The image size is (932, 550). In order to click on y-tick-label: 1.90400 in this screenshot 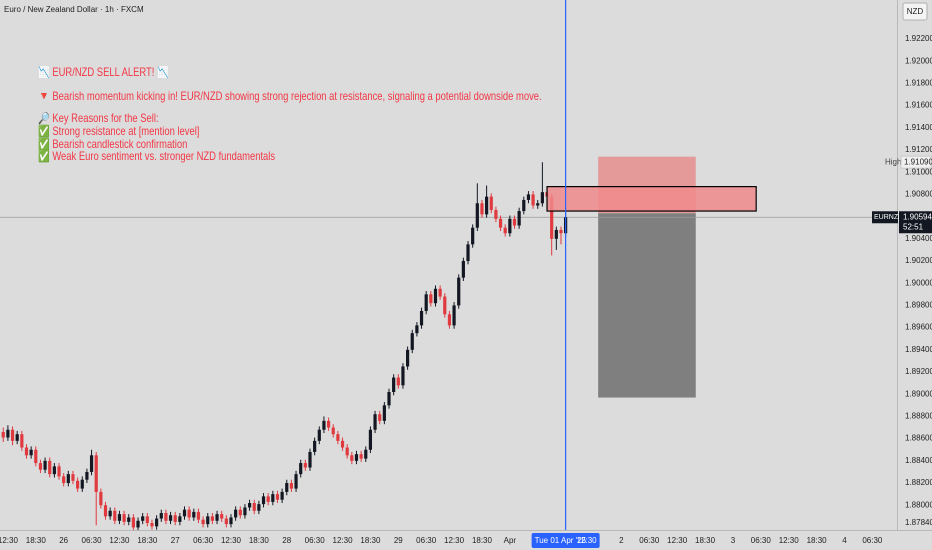, I will do `click(918, 238)`.